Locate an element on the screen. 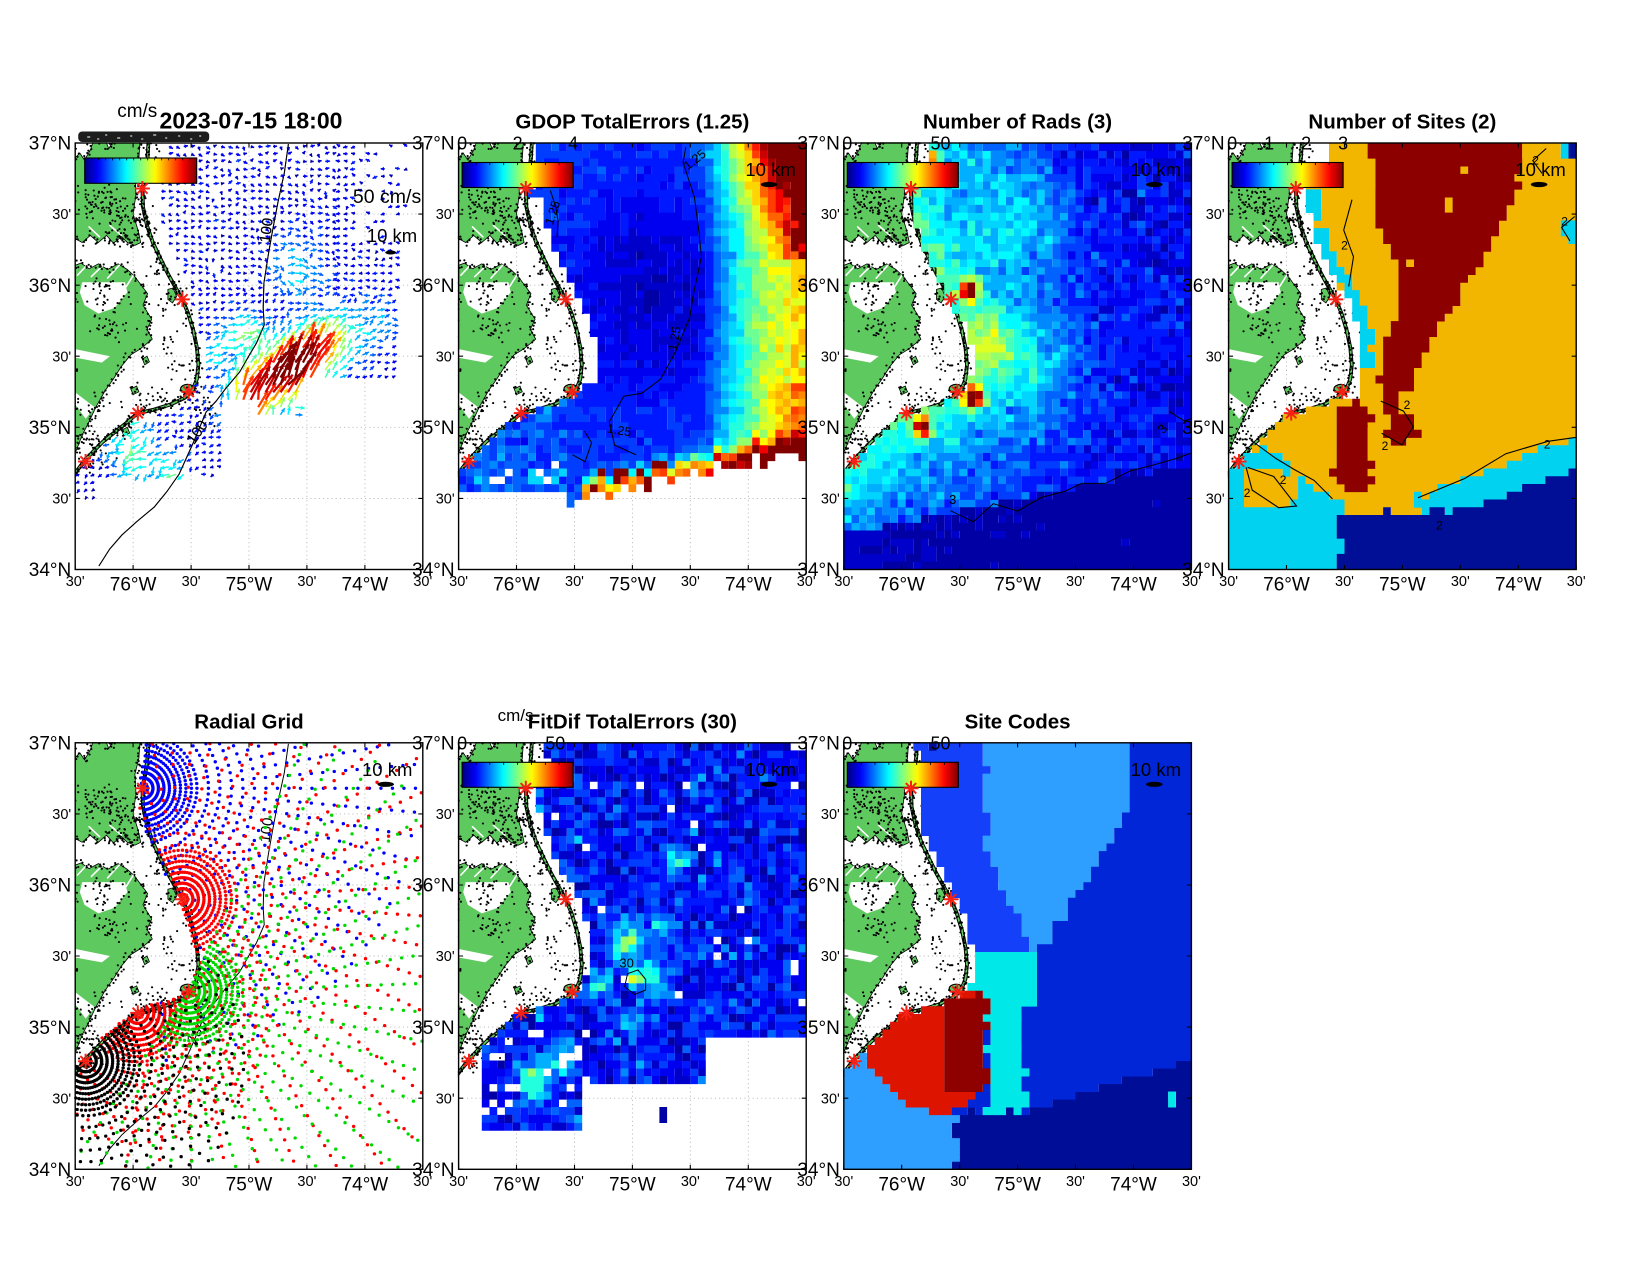 Image resolution: width=1650 pixels, height=1275 pixels. svg-text: 10 km is located at coordinates (392, 235).